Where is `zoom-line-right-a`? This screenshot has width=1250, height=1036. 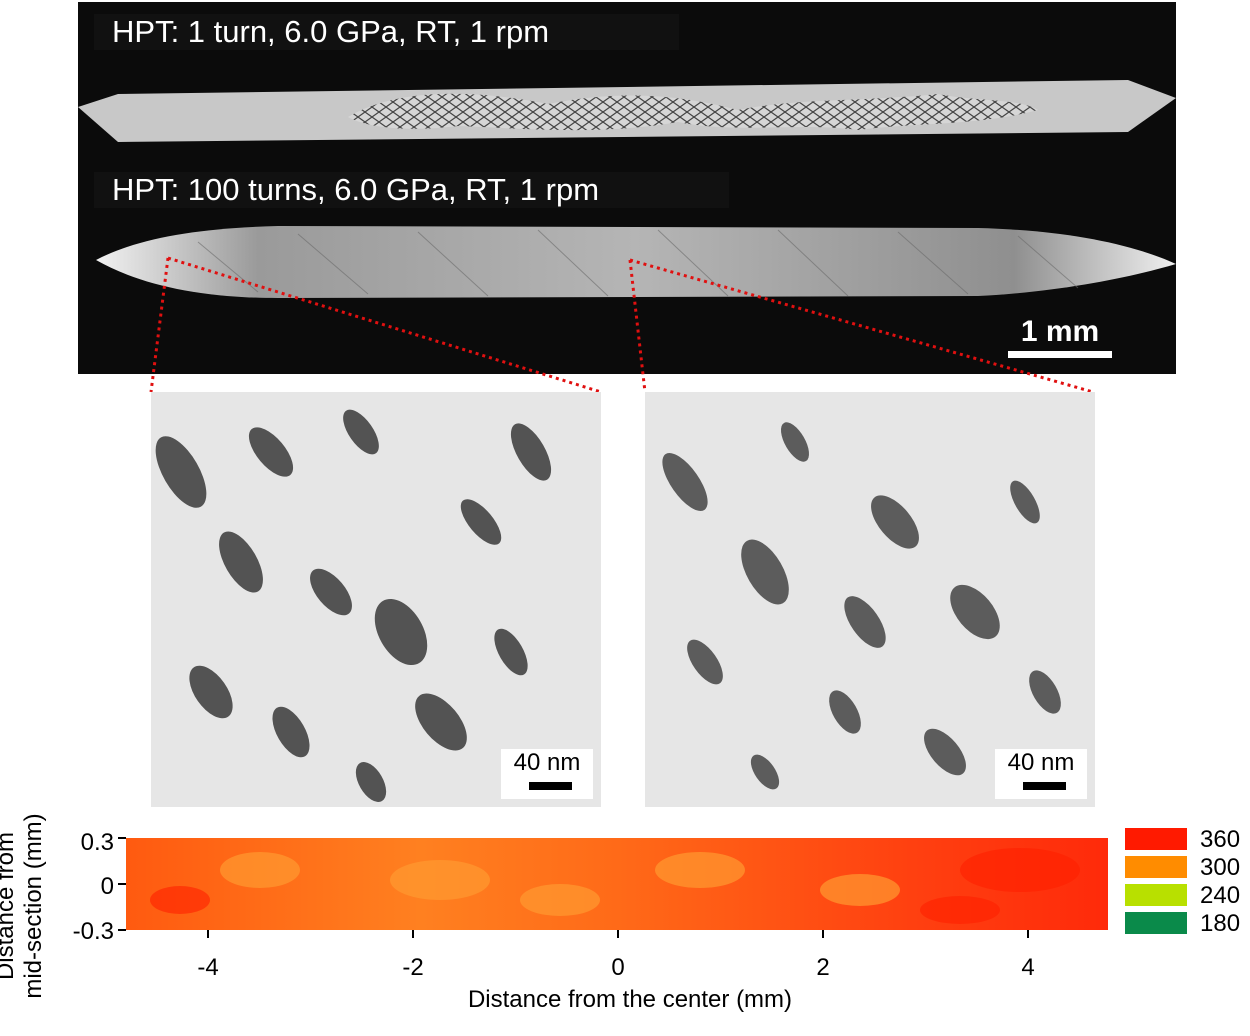 zoom-line-right-a is located at coordinates (637, 326).